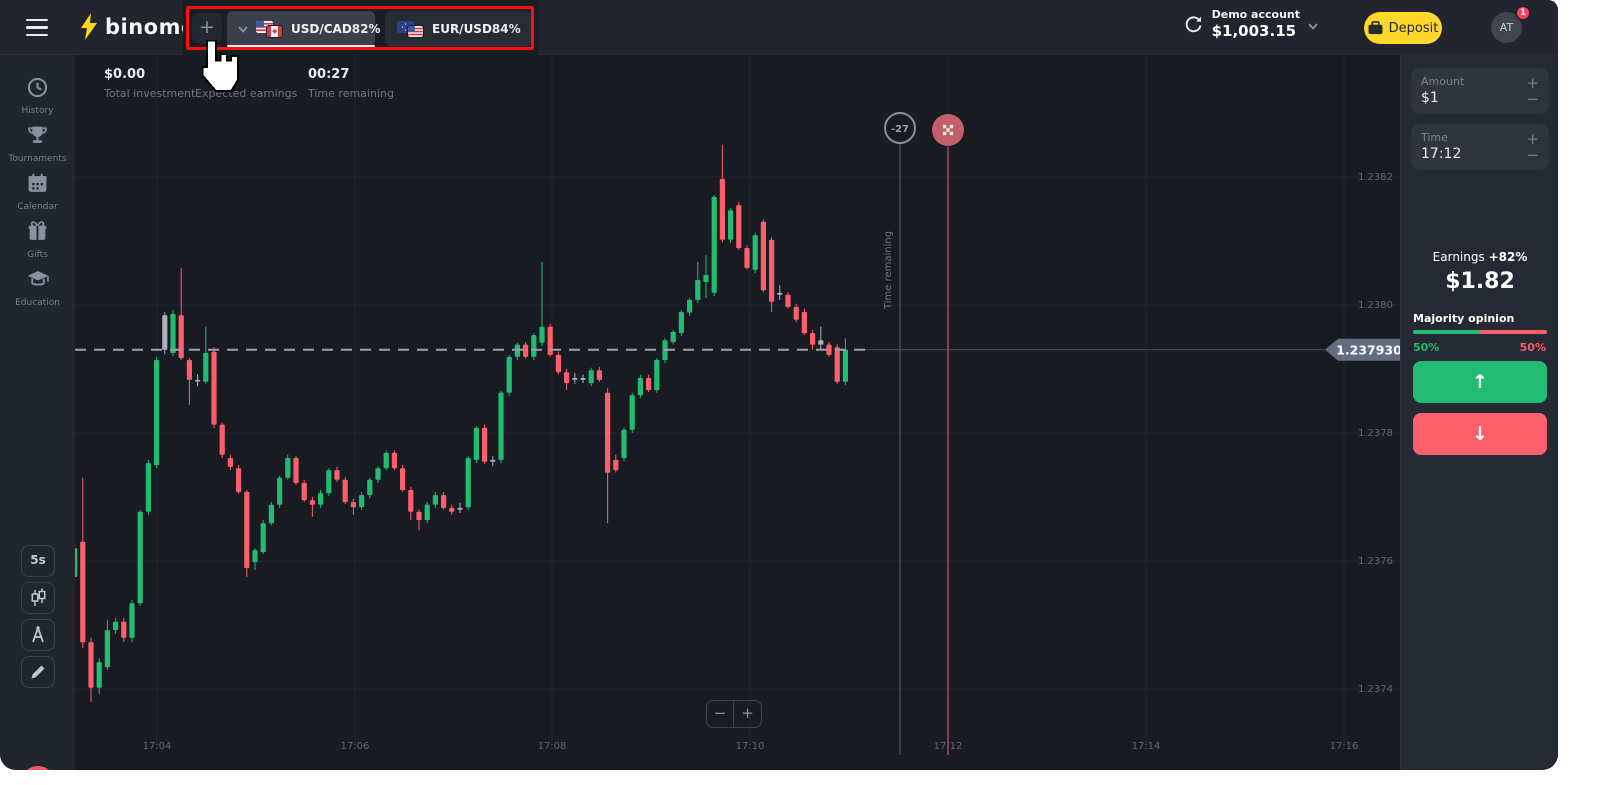 This screenshot has width=1600, height=785. I want to click on tab-usdcad: USD/CAD 82%, so click(304, 29).